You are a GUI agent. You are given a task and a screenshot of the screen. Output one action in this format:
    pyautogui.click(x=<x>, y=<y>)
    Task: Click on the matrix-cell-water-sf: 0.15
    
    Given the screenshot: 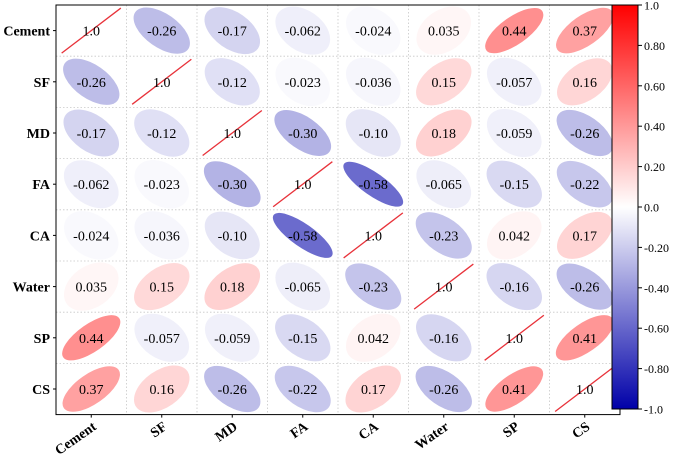 What is the action you would take?
    pyautogui.click(x=162, y=287)
    